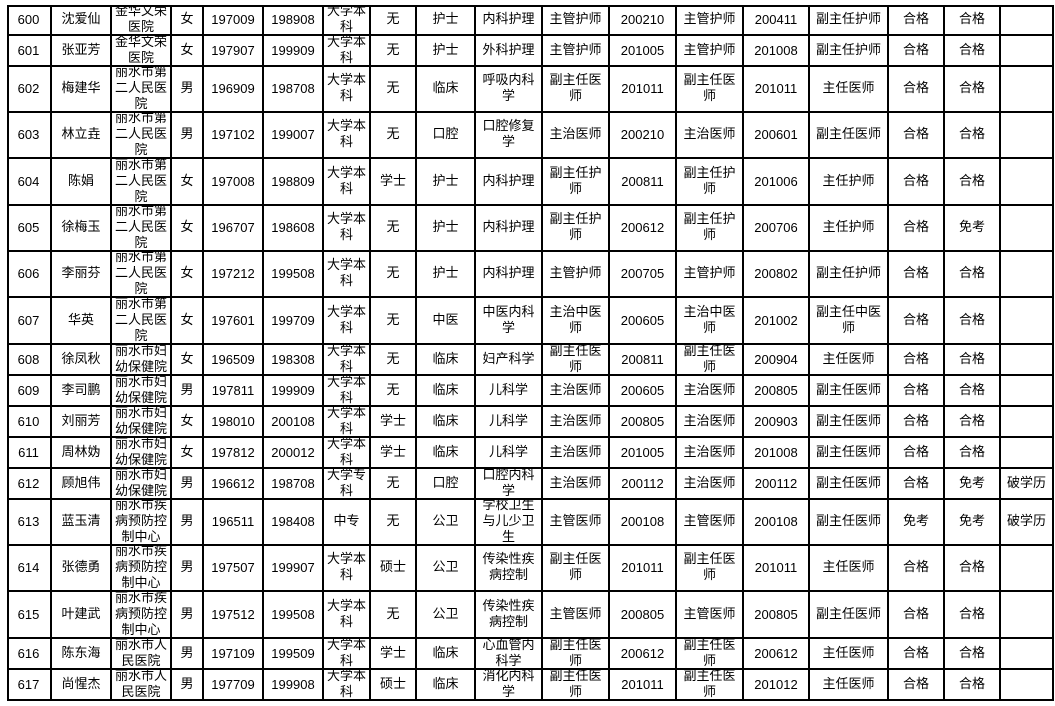  What do you see at coordinates (509, 229) in the screenshot?
I see `cell-specialty: 内科护理` at bounding box center [509, 229].